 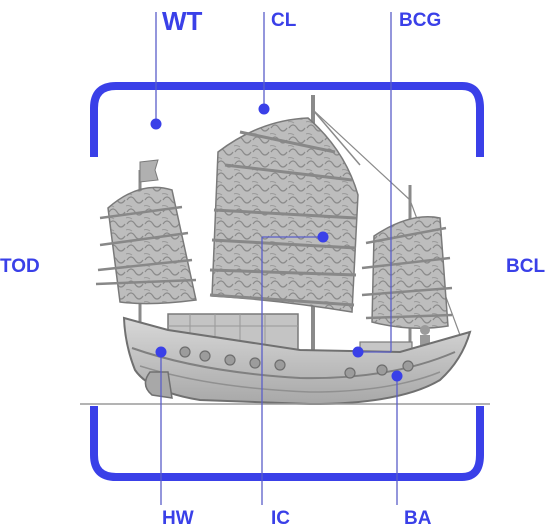 What do you see at coordinates (161, 352) in the screenshot?
I see `dot-hw` at bounding box center [161, 352].